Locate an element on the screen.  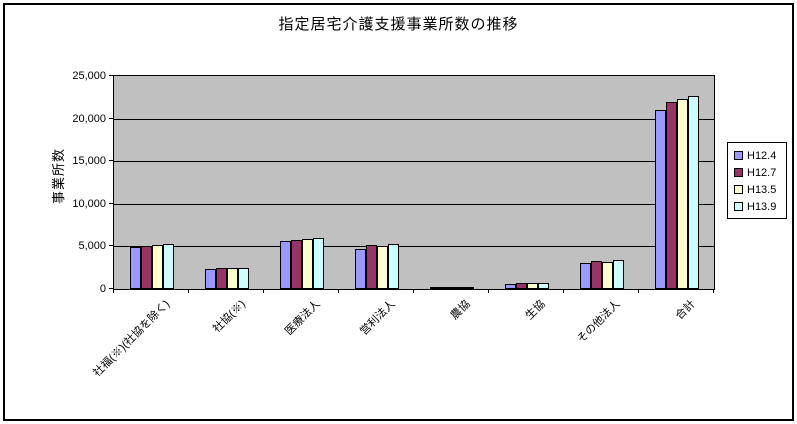
legend-entry: H13.9 is located at coordinates (759, 206).